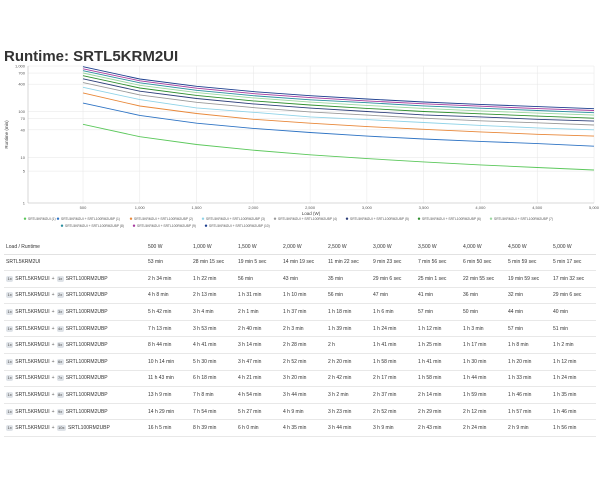 The image size is (600, 500). I want to click on runtime-cell: 3 h 47 min, so click(258, 362).